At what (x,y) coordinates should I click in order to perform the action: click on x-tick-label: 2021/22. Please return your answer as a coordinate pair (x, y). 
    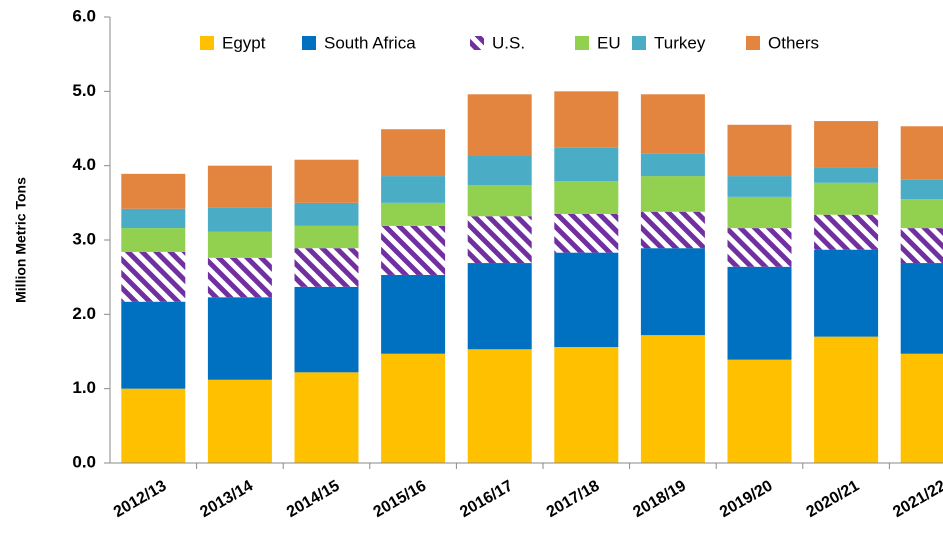
    Looking at the image, I should click on (916, 499).